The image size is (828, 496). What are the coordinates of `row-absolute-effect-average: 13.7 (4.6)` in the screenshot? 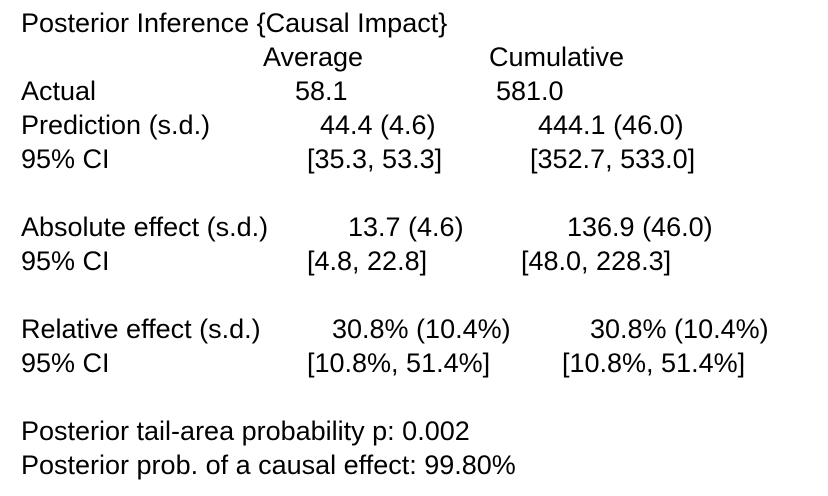 It's located at (406, 227).